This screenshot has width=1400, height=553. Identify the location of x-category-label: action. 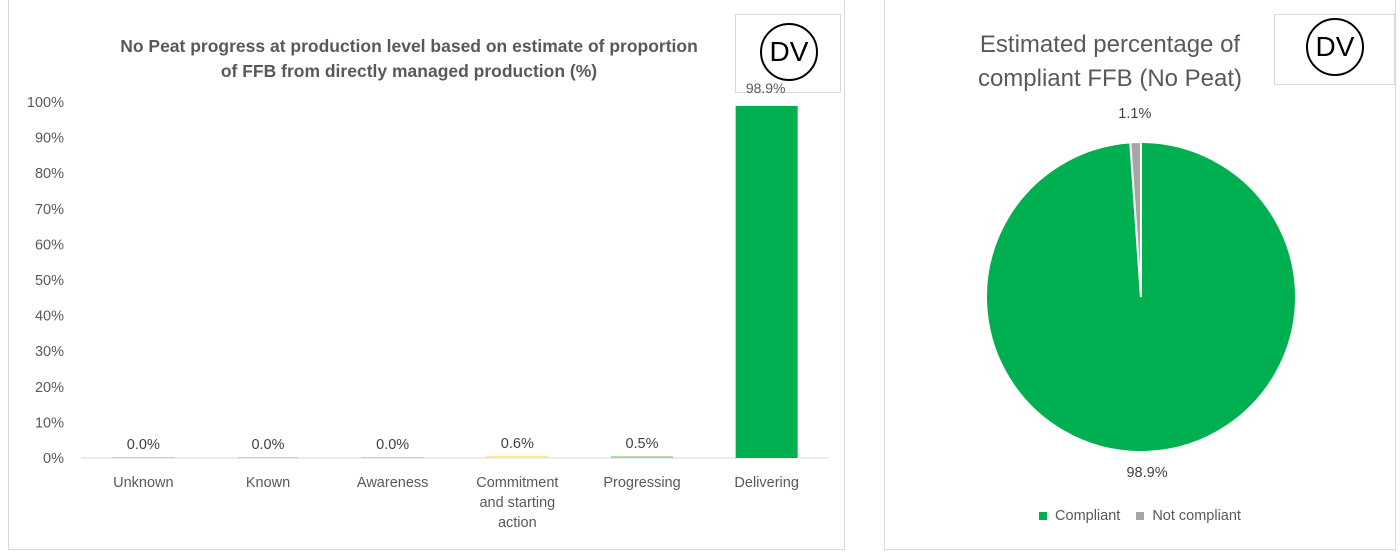
(517, 523).